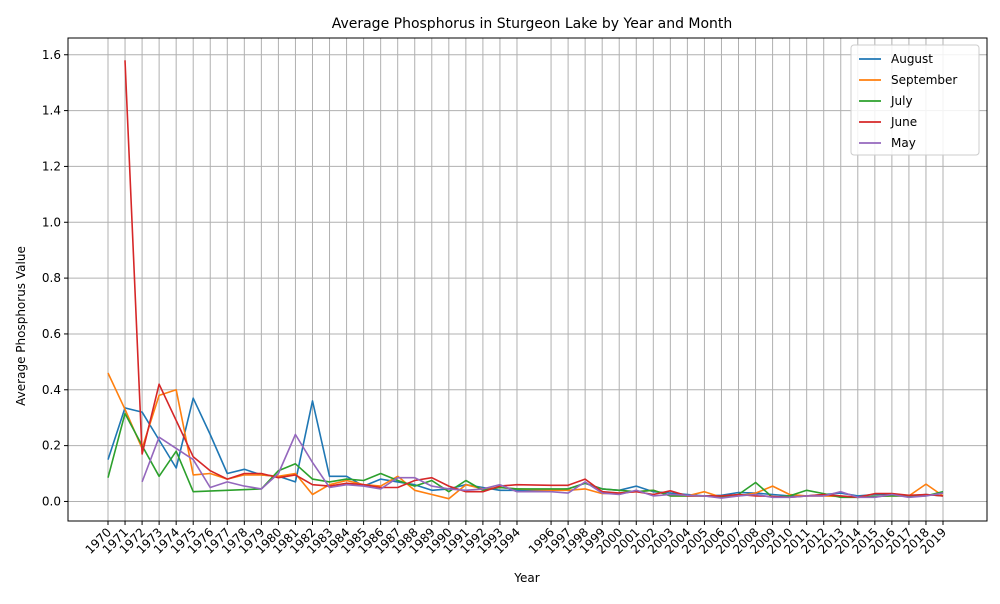 This screenshot has width=1000, height=604. What do you see at coordinates (912, 59) in the screenshot?
I see `legend-label: August` at bounding box center [912, 59].